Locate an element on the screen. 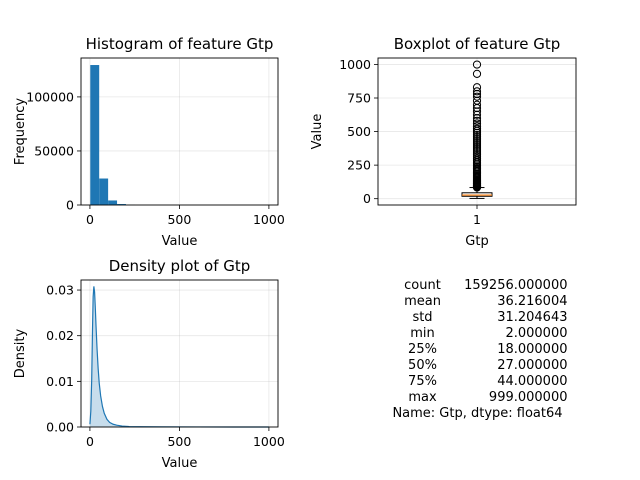  stat-row: count 159256.000000 is located at coordinates (477, 286).